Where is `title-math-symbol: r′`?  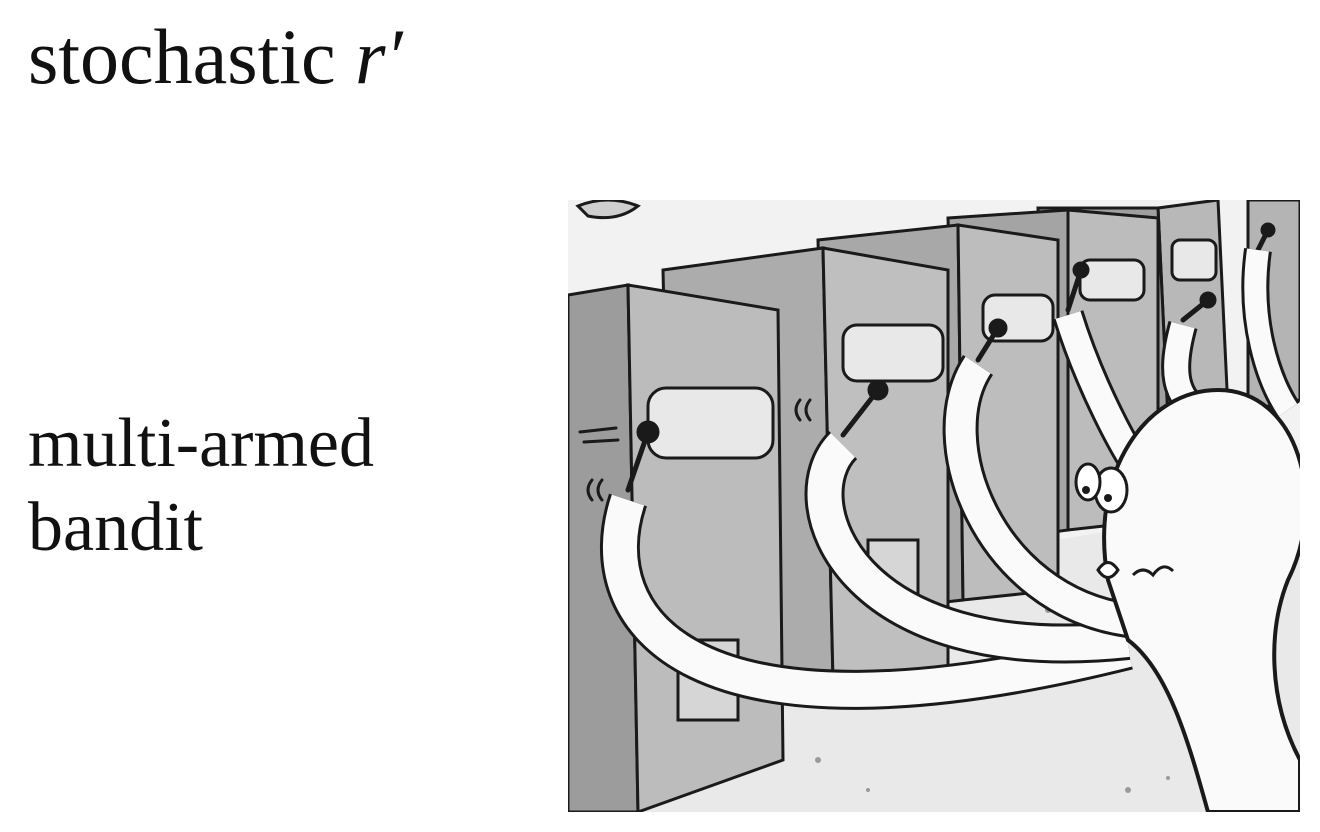
title-math-symbol: r′ is located at coordinates (379, 56).